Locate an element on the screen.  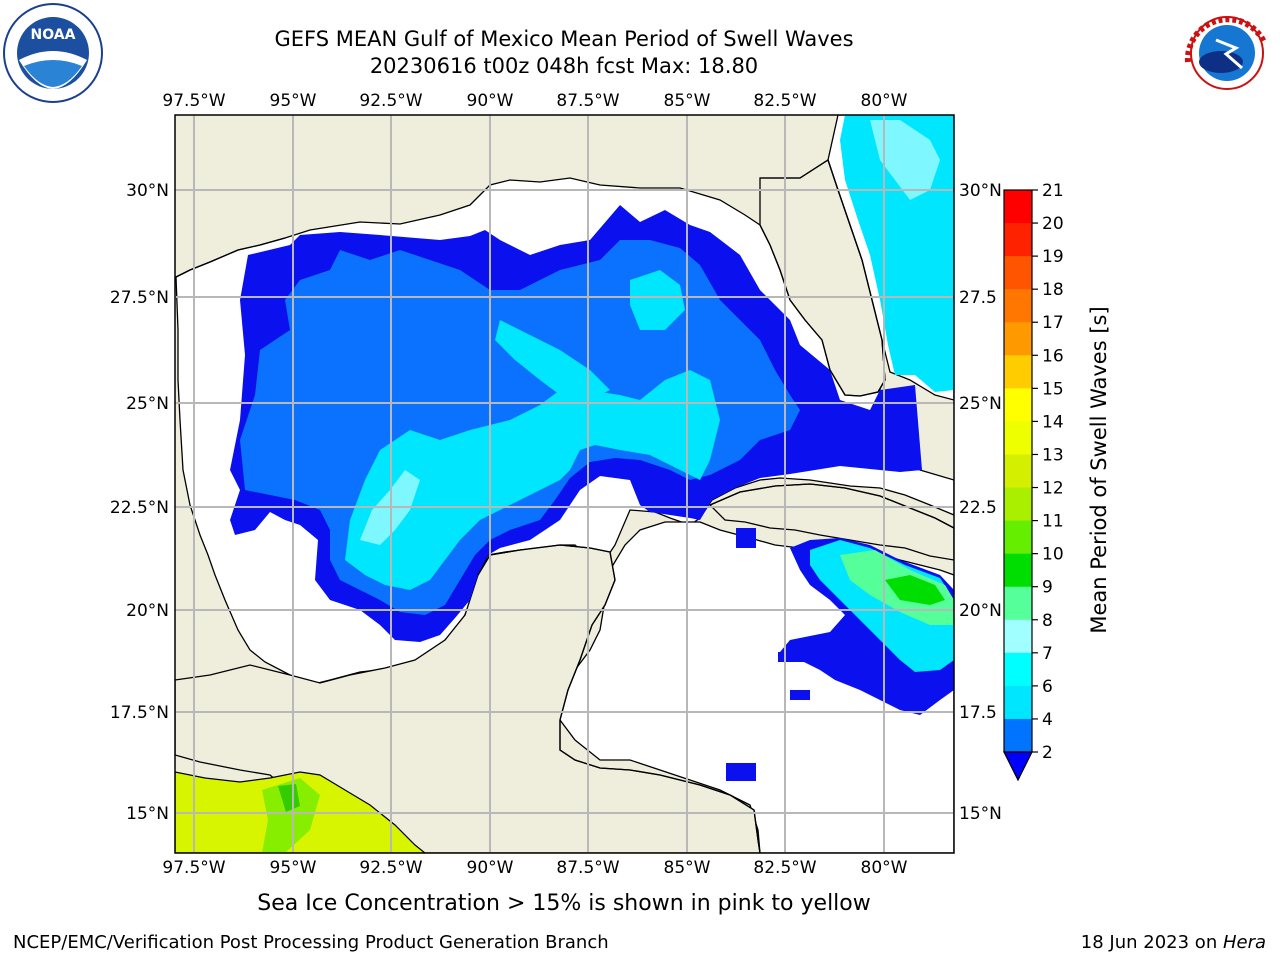
noaa-logo: NOAA is located at coordinates (53, 53).